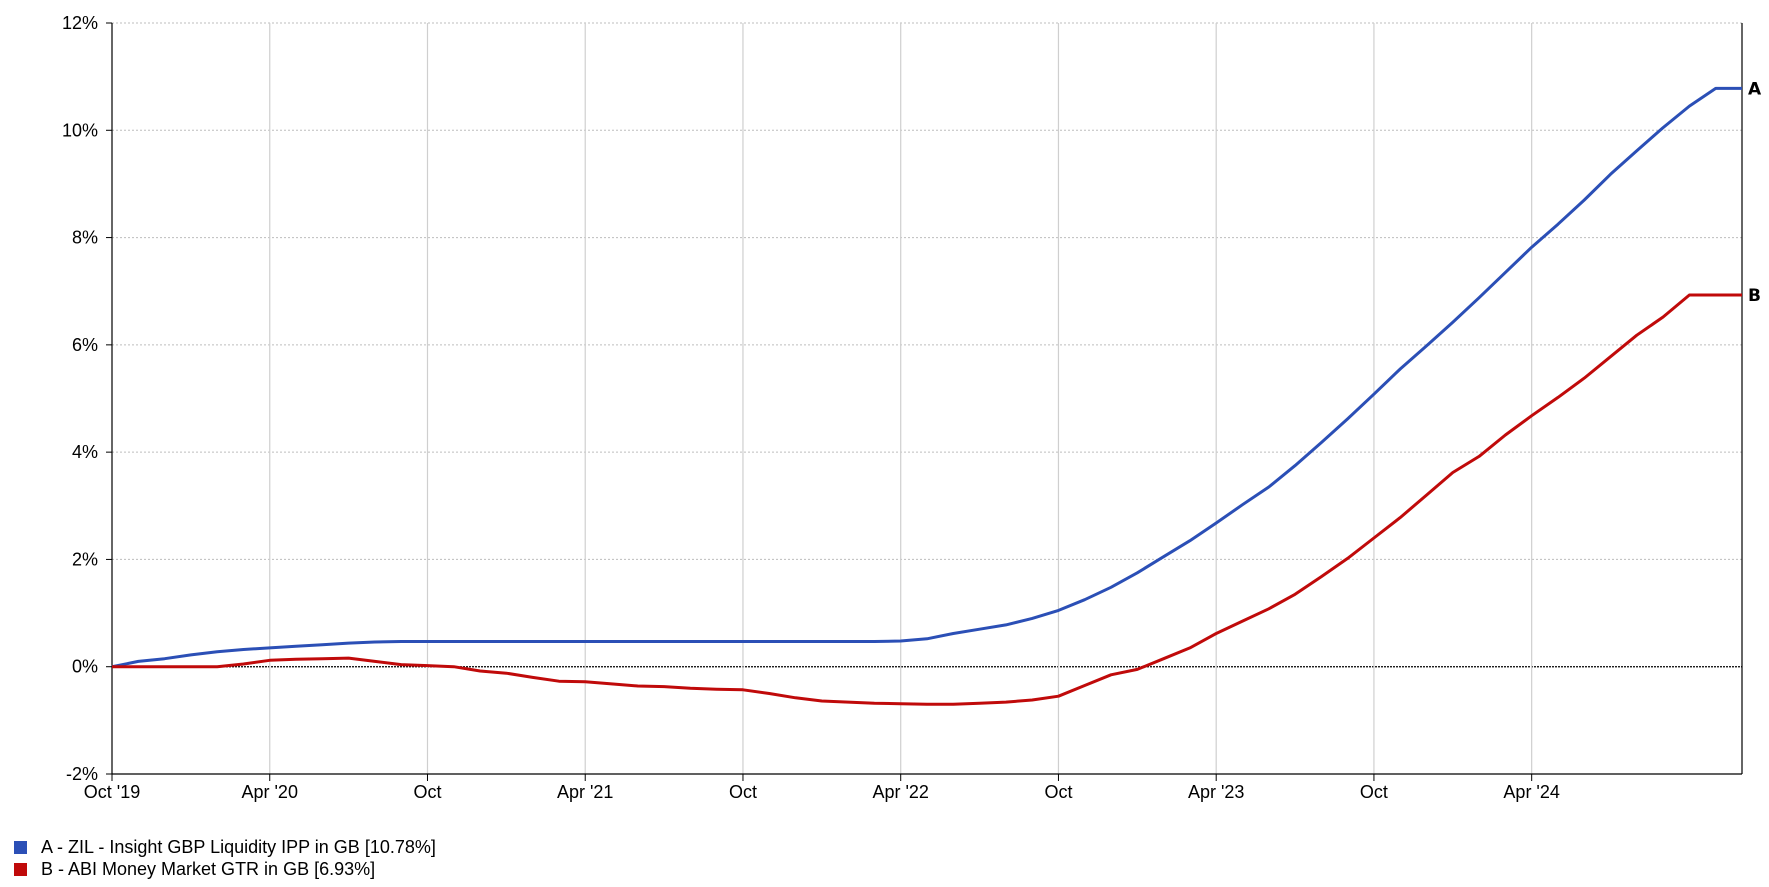  I want to click on x-tick-label: Apr '22, so click(900, 792).